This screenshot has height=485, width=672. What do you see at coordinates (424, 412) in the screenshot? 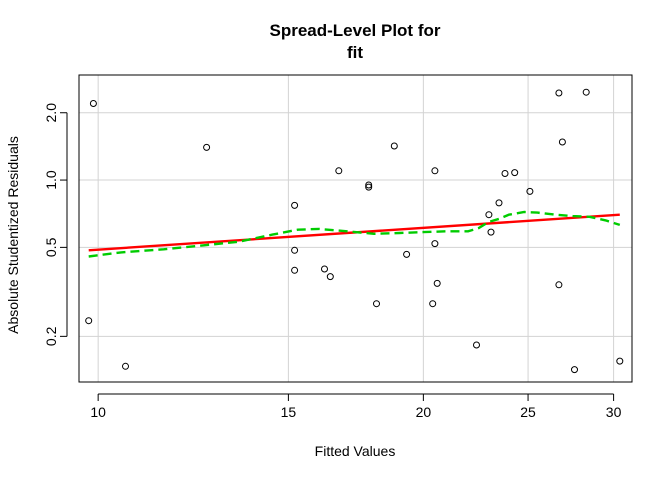
I see `x-tick-label-20: 20` at bounding box center [424, 412].